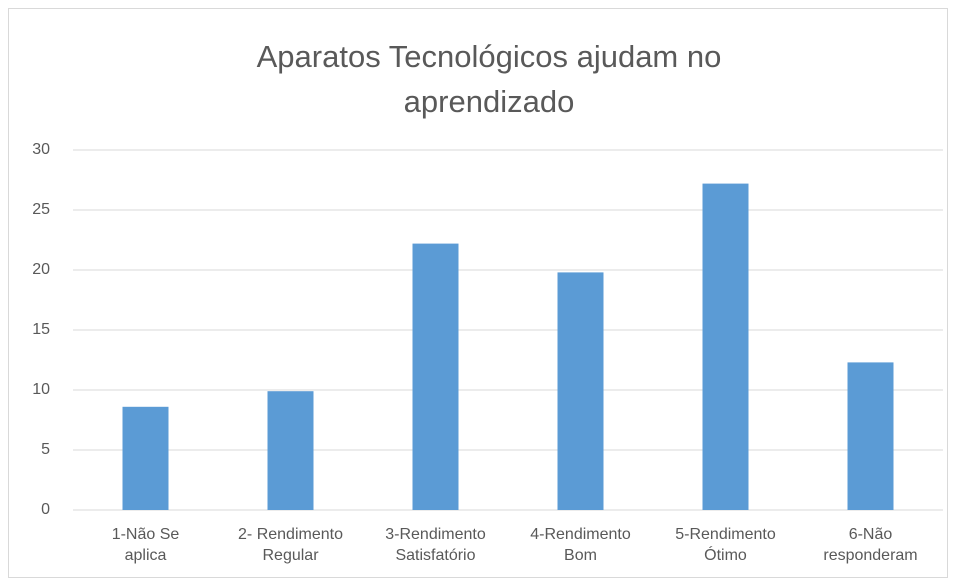  I want to click on y-tick-label: 5, so click(45, 449).